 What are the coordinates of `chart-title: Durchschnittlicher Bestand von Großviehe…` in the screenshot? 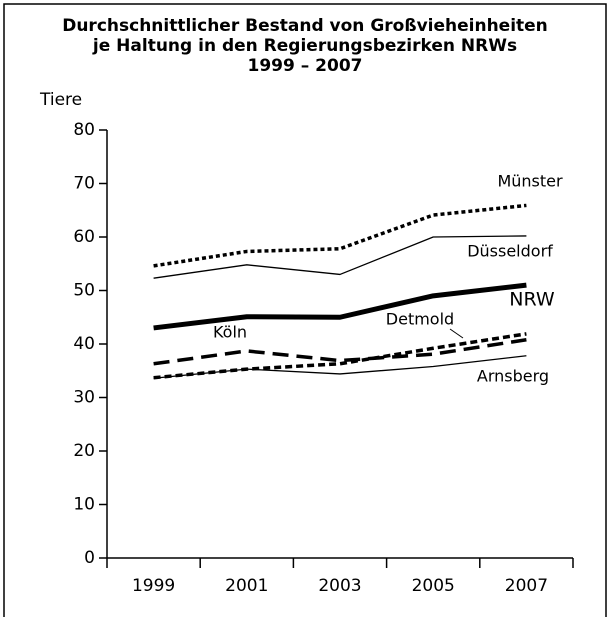 It's located at (305, 26).